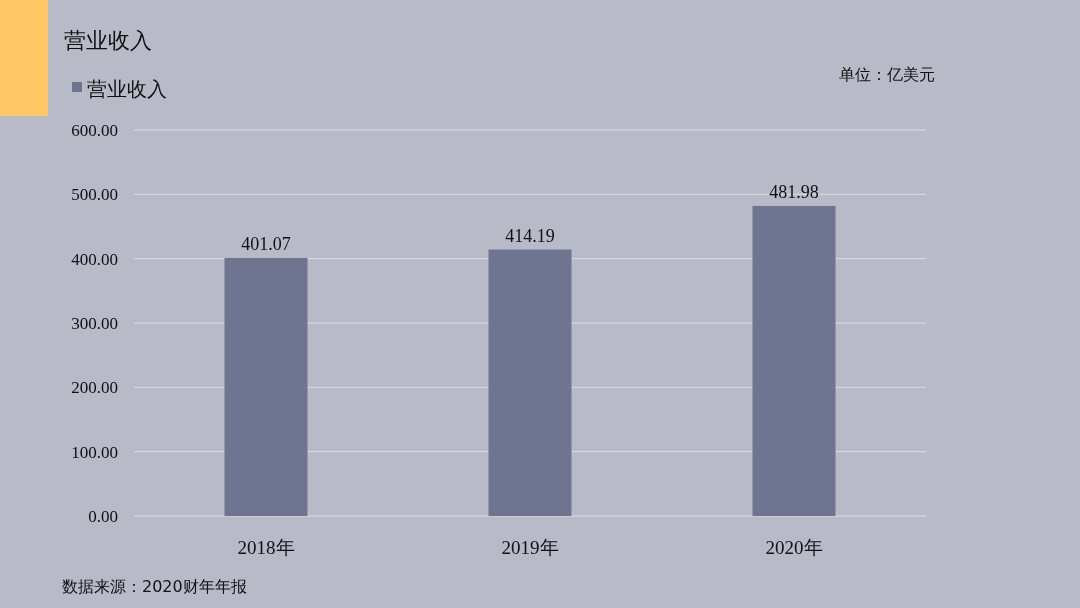  What do you see at coordinates (887, 74) in the screenshot?
I see `y-axis-title: 单位：亿美元` at bounding box center [887, 74].